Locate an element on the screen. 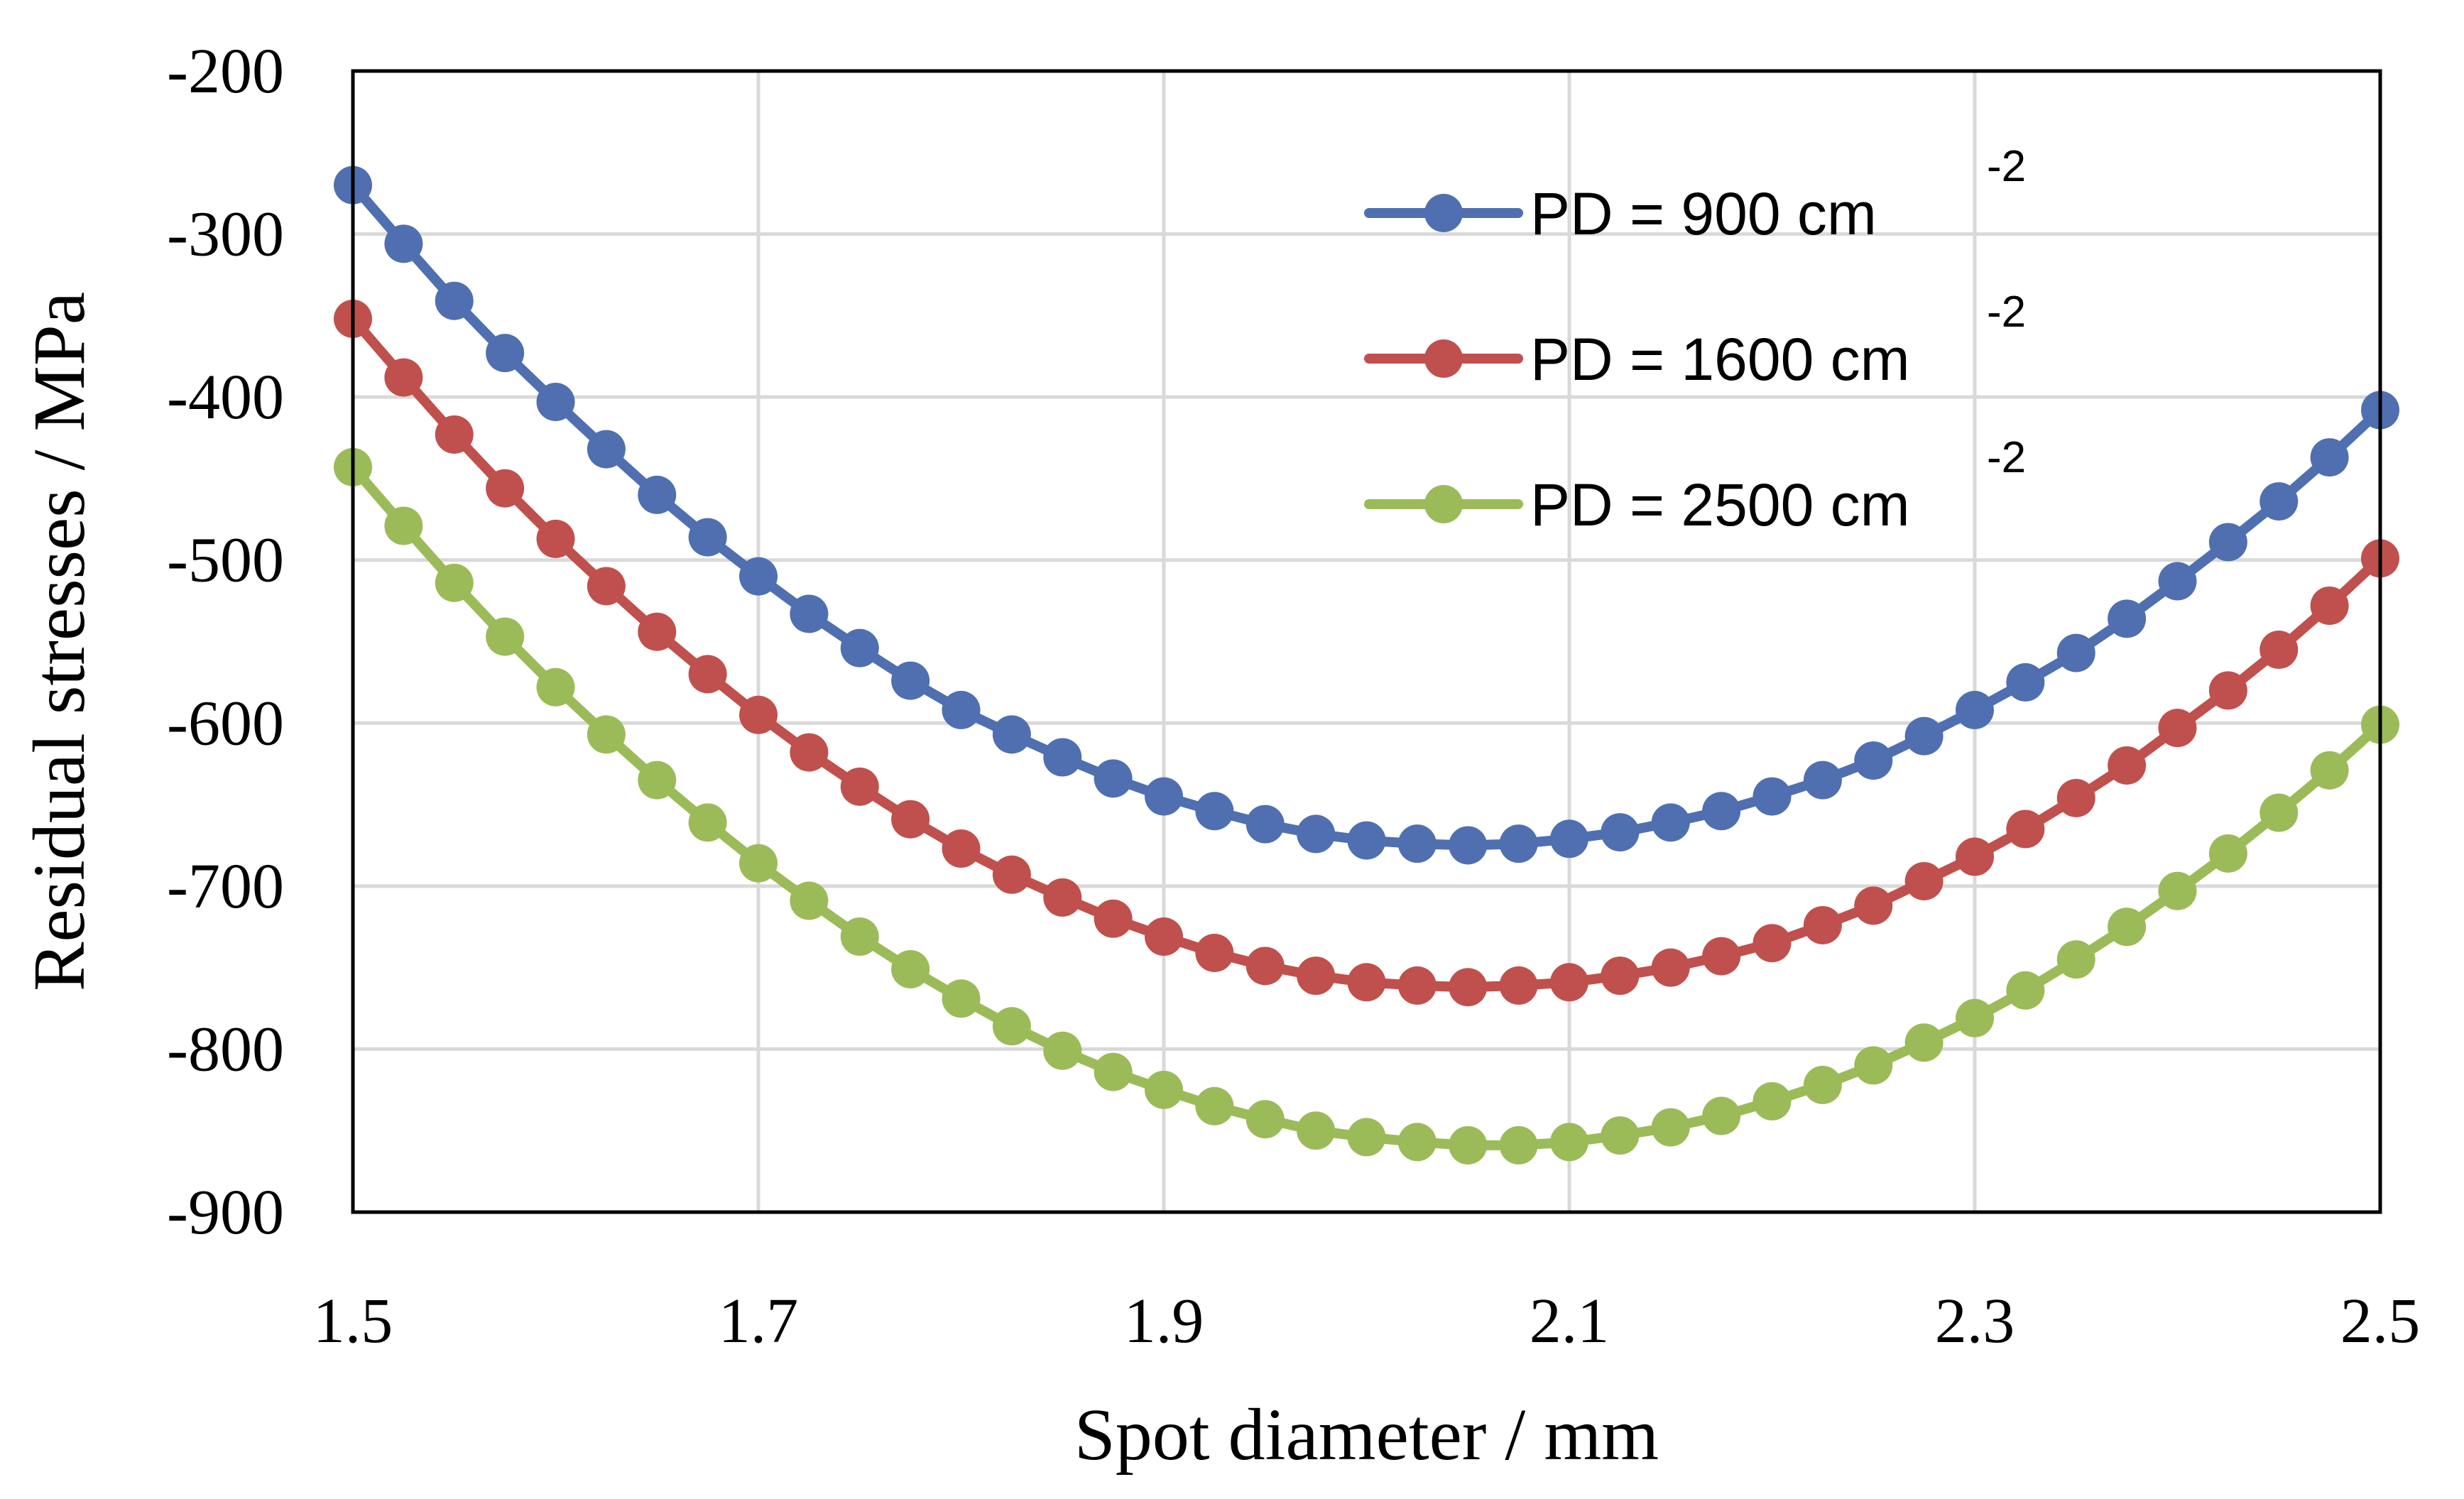  legend-label: PD = 1600 cm is located at coordinates (1720, 359).